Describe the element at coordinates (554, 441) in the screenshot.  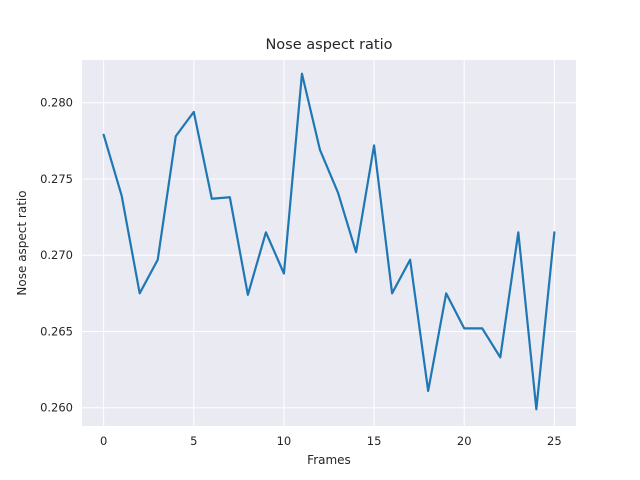
I see `x-tick-label: 25` at that location.